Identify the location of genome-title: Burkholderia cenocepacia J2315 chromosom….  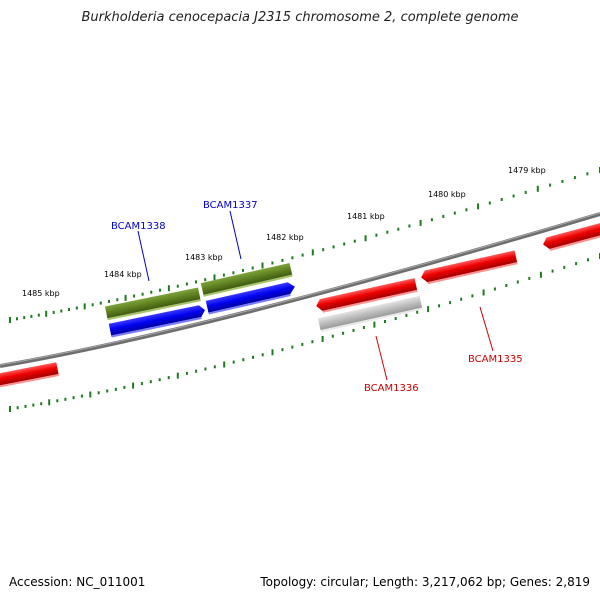
(300, 17).